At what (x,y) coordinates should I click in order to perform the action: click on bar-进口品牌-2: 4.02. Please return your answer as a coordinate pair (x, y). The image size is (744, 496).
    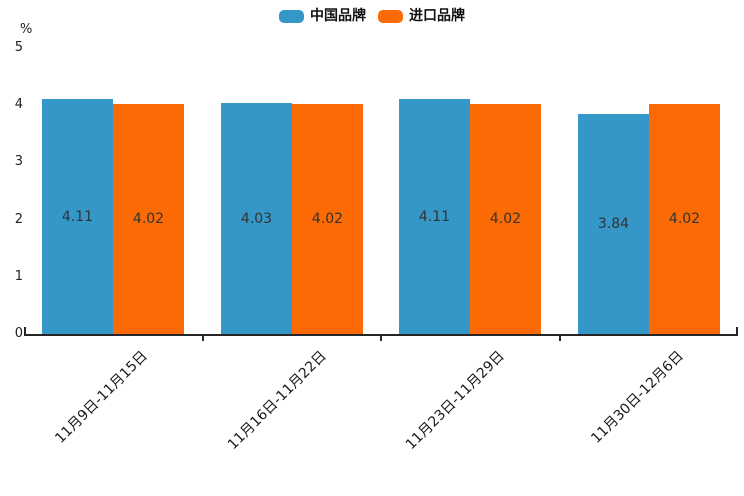
    Looking at the image, I should click on (505, 219).